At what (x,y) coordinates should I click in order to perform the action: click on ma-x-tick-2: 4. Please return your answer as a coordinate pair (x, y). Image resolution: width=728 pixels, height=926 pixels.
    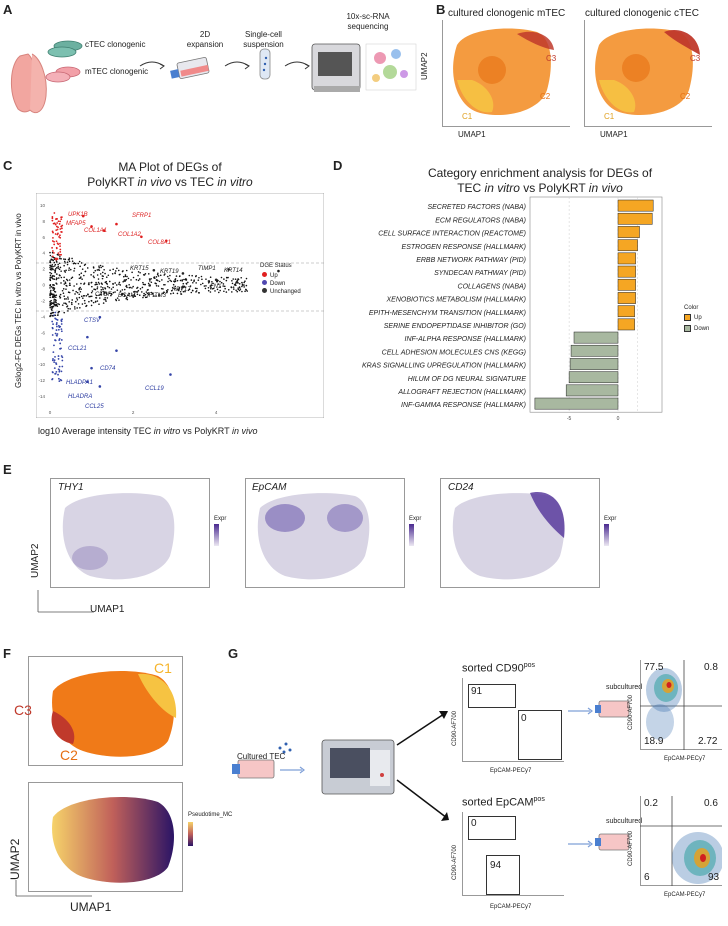
    Looking at the image, I should click on (216, 412).